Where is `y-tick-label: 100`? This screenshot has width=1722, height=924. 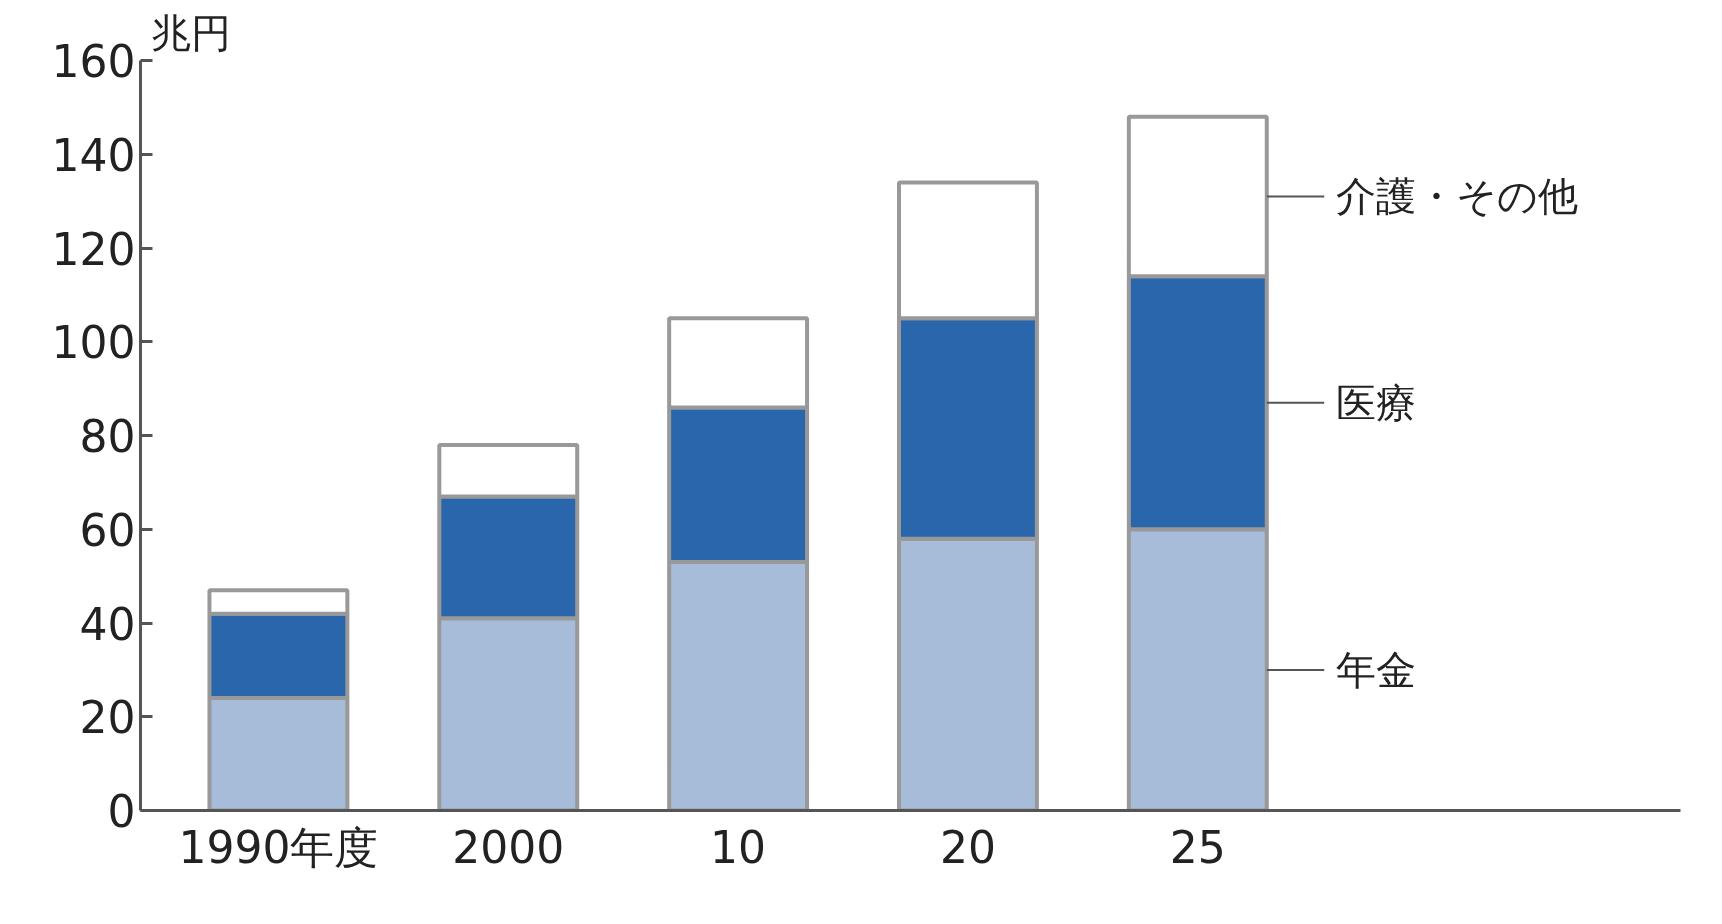 y-tick-label: 100 is located at coordinates (93, 343).